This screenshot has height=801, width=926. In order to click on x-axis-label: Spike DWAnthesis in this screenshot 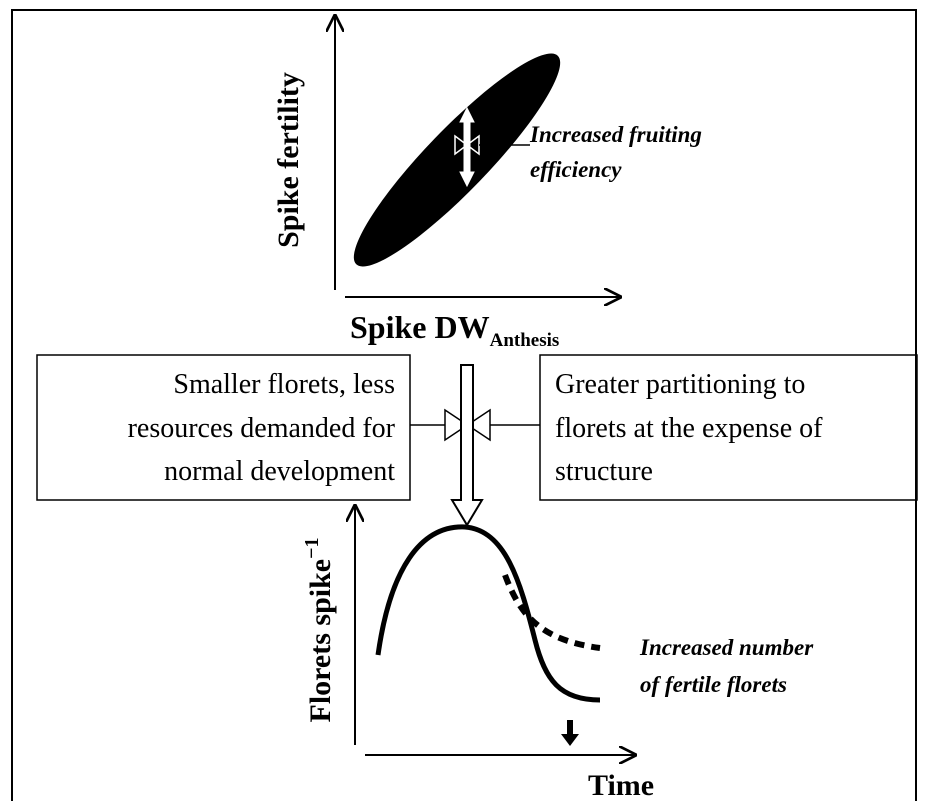, I will do `click(454, 330)`.